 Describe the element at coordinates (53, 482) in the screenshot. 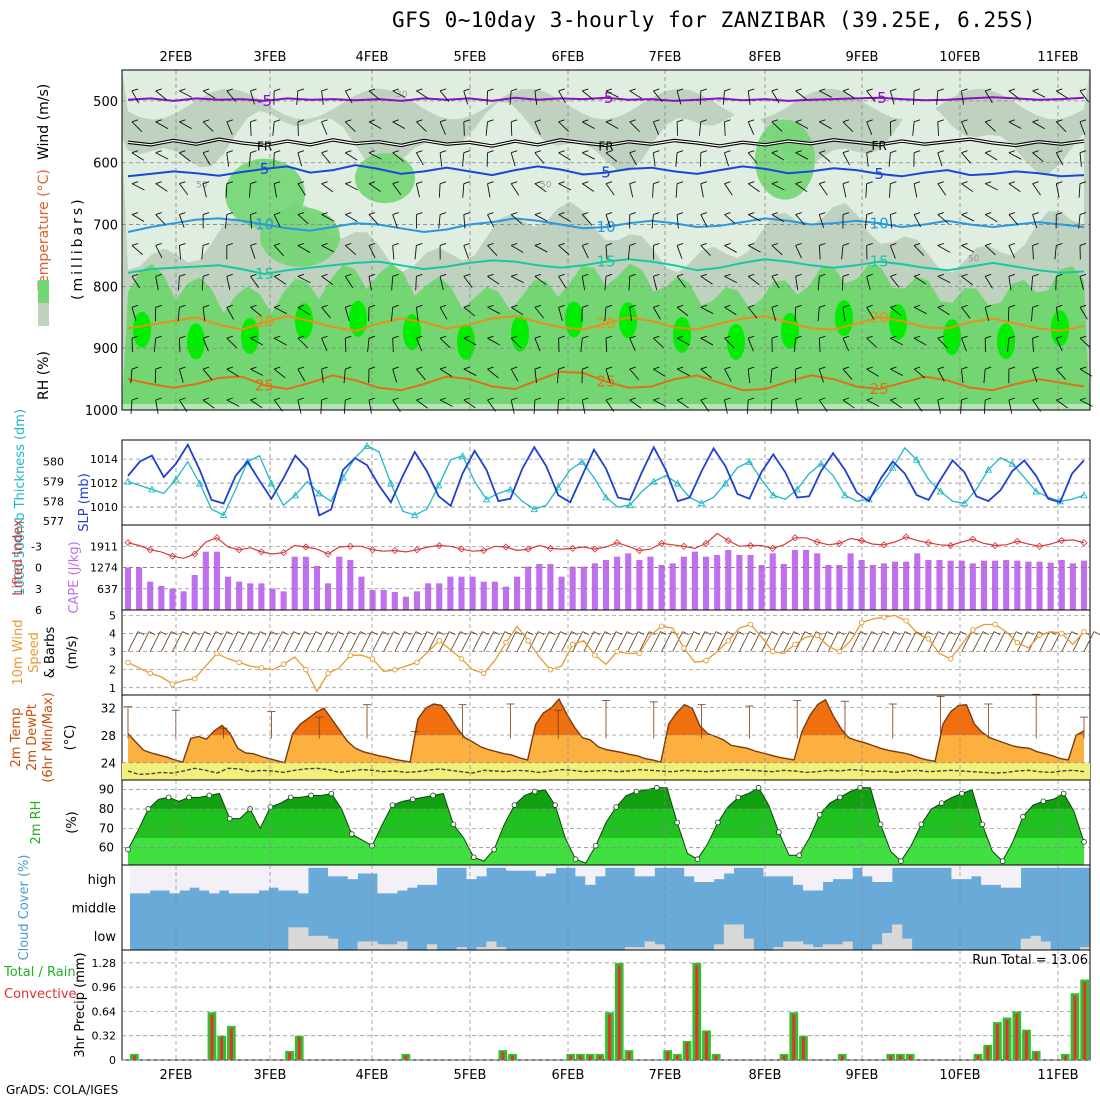

I see `thickness-tick-label: 579` at that location.